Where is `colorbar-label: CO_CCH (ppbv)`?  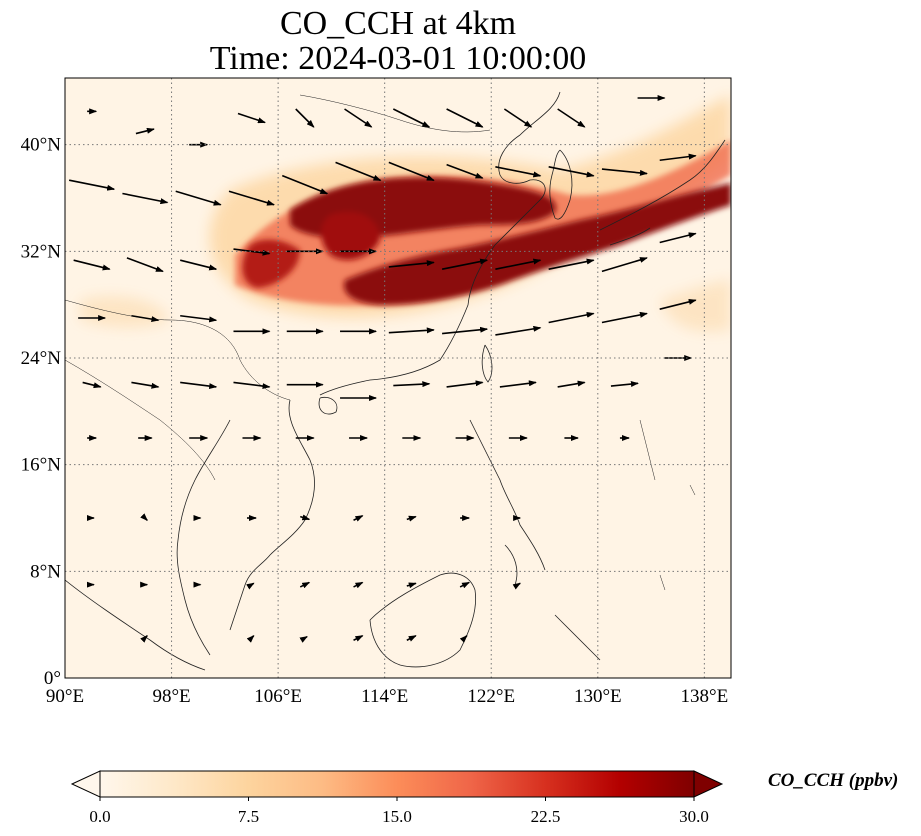
colorbar-label: CO_CCH (ppbv) is located at coordinates (833, 780).